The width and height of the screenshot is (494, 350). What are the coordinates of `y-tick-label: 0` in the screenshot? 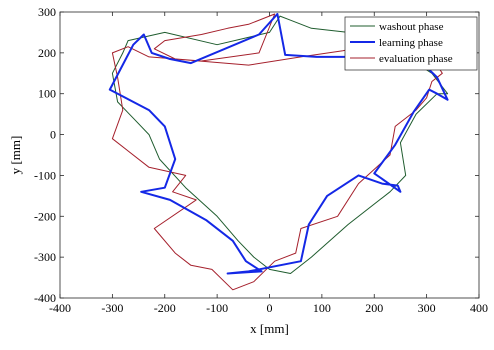 It's located at (53, 135).